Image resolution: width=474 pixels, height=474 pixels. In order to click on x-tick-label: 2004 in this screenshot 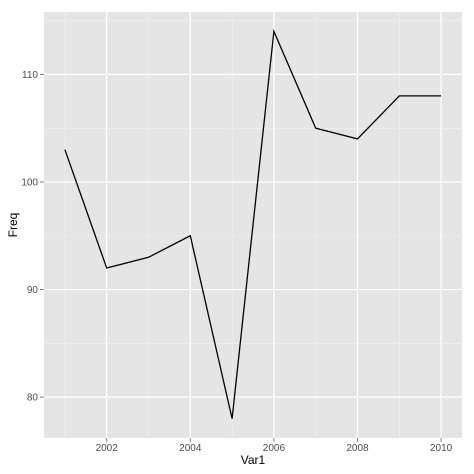, I will do `click(190, 448)`.